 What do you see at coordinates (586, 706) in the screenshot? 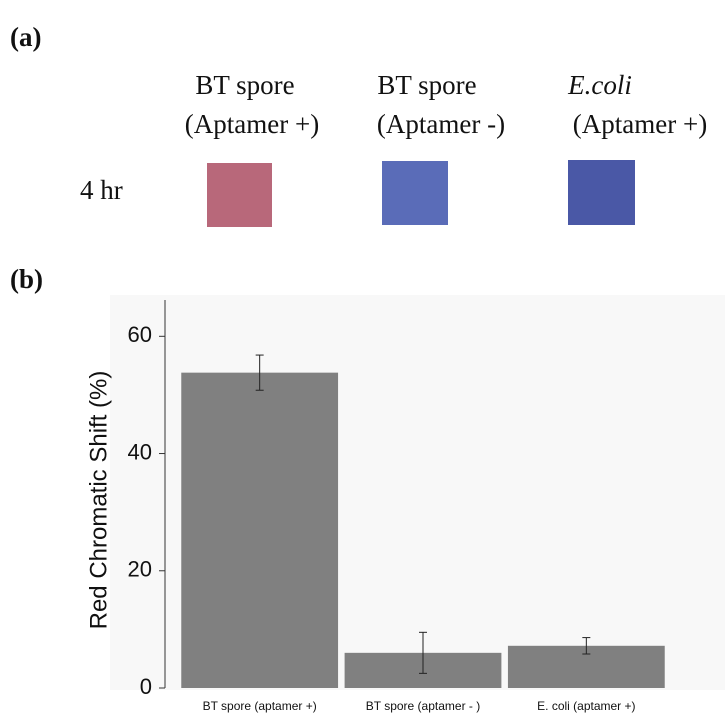
I see `x-tick-label: E. coli (aptamer +)` at bounding box center [586, 706].